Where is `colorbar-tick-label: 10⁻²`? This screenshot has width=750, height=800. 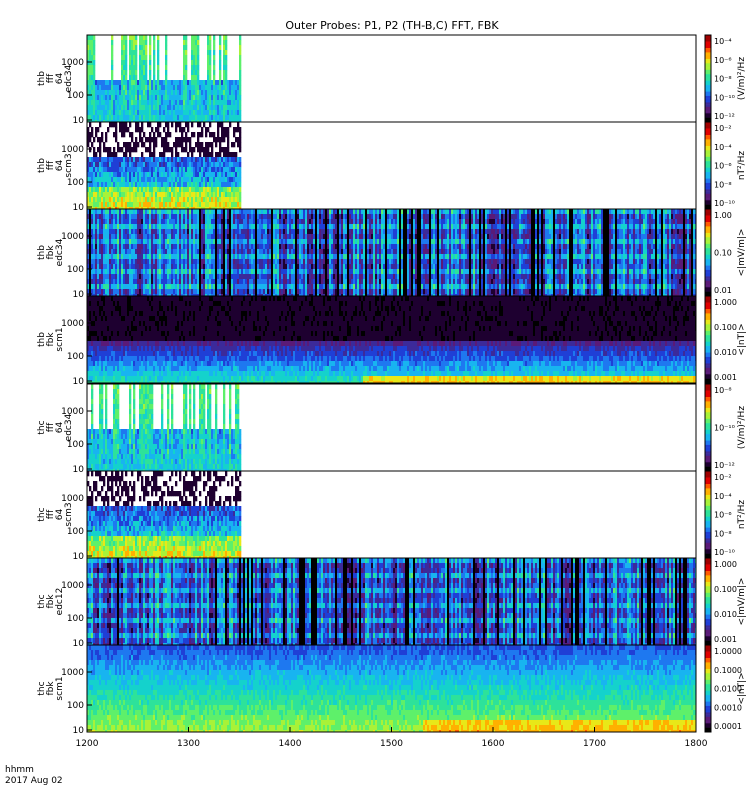
colorbar-tick-label: 10⁻² is located at coordinates (723, 128).